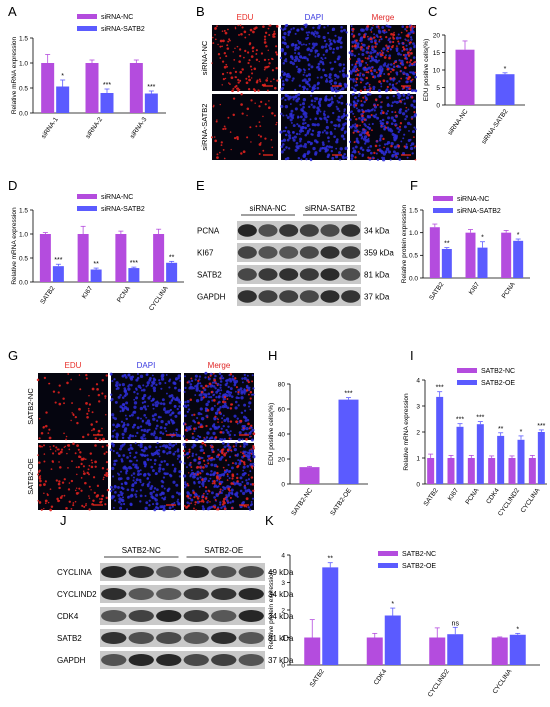  I want to click on group-label: SATB2-NC, so click(141, 550).